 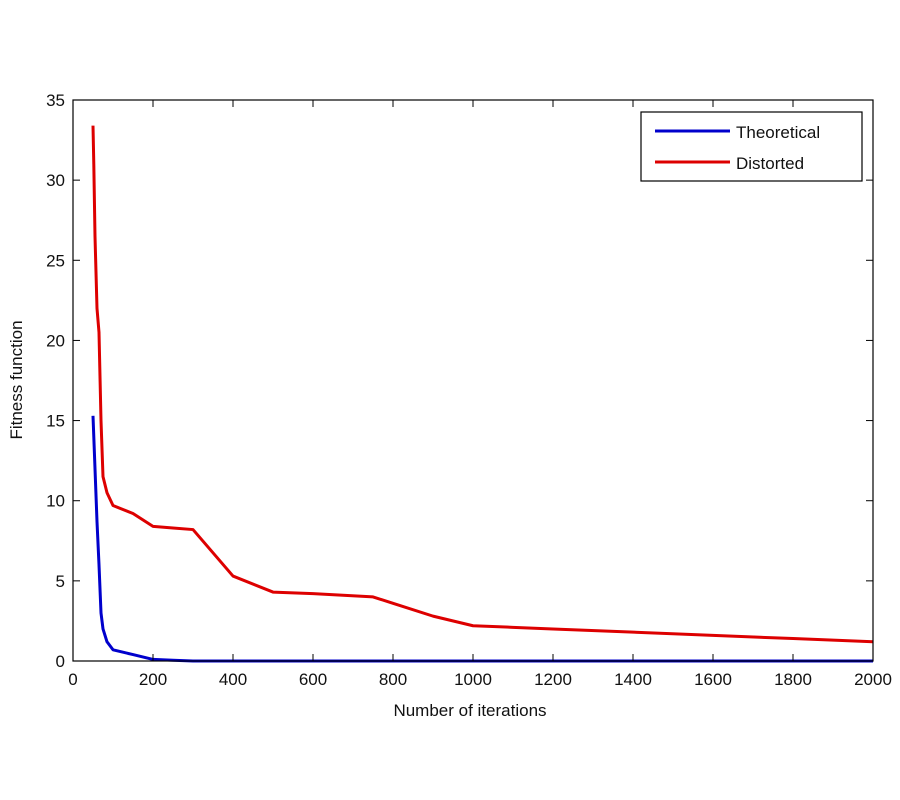 What do you see at coordinates (55, 340) in the screenshot?
I see `y-tick-label: 20` at bounding box center [55, 340].